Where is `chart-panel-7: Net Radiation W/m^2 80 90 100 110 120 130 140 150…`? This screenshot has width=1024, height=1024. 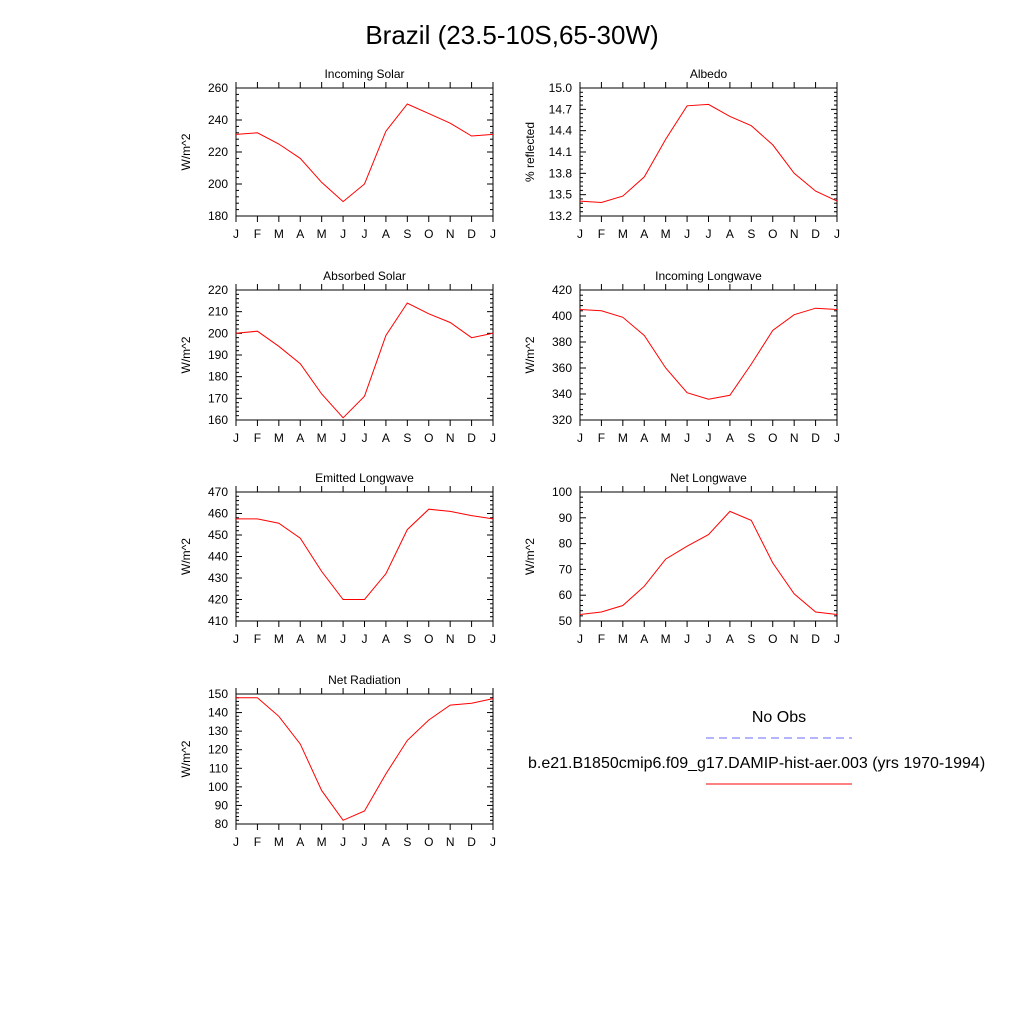
chart-panel-7: Net Radiation W/m^2 80 90 100 110 120 130 140 150… is located at coordinates (337, 761).